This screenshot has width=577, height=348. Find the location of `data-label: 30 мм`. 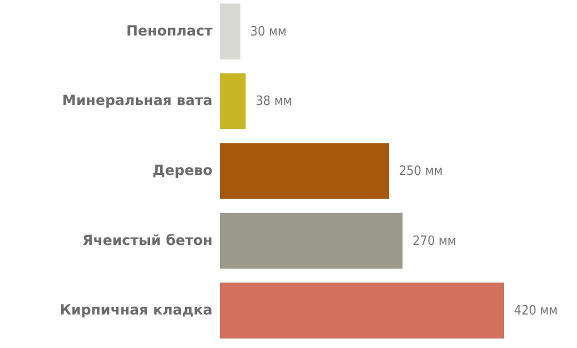

data-label: 30 мм is located at coordinates (268, 32).